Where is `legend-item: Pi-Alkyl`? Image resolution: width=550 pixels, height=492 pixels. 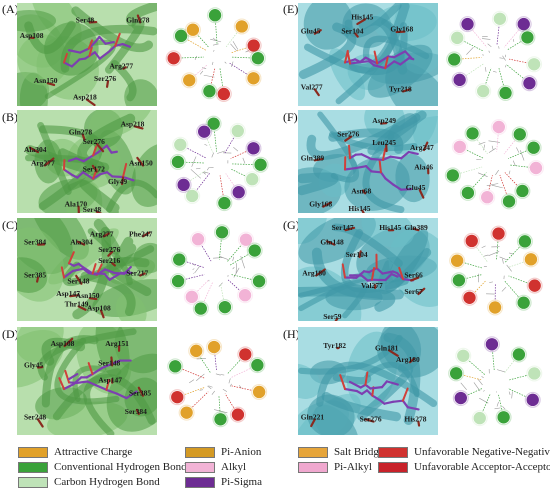
legend-item: Pi-Alkyl is located at coordinates (335, 467).